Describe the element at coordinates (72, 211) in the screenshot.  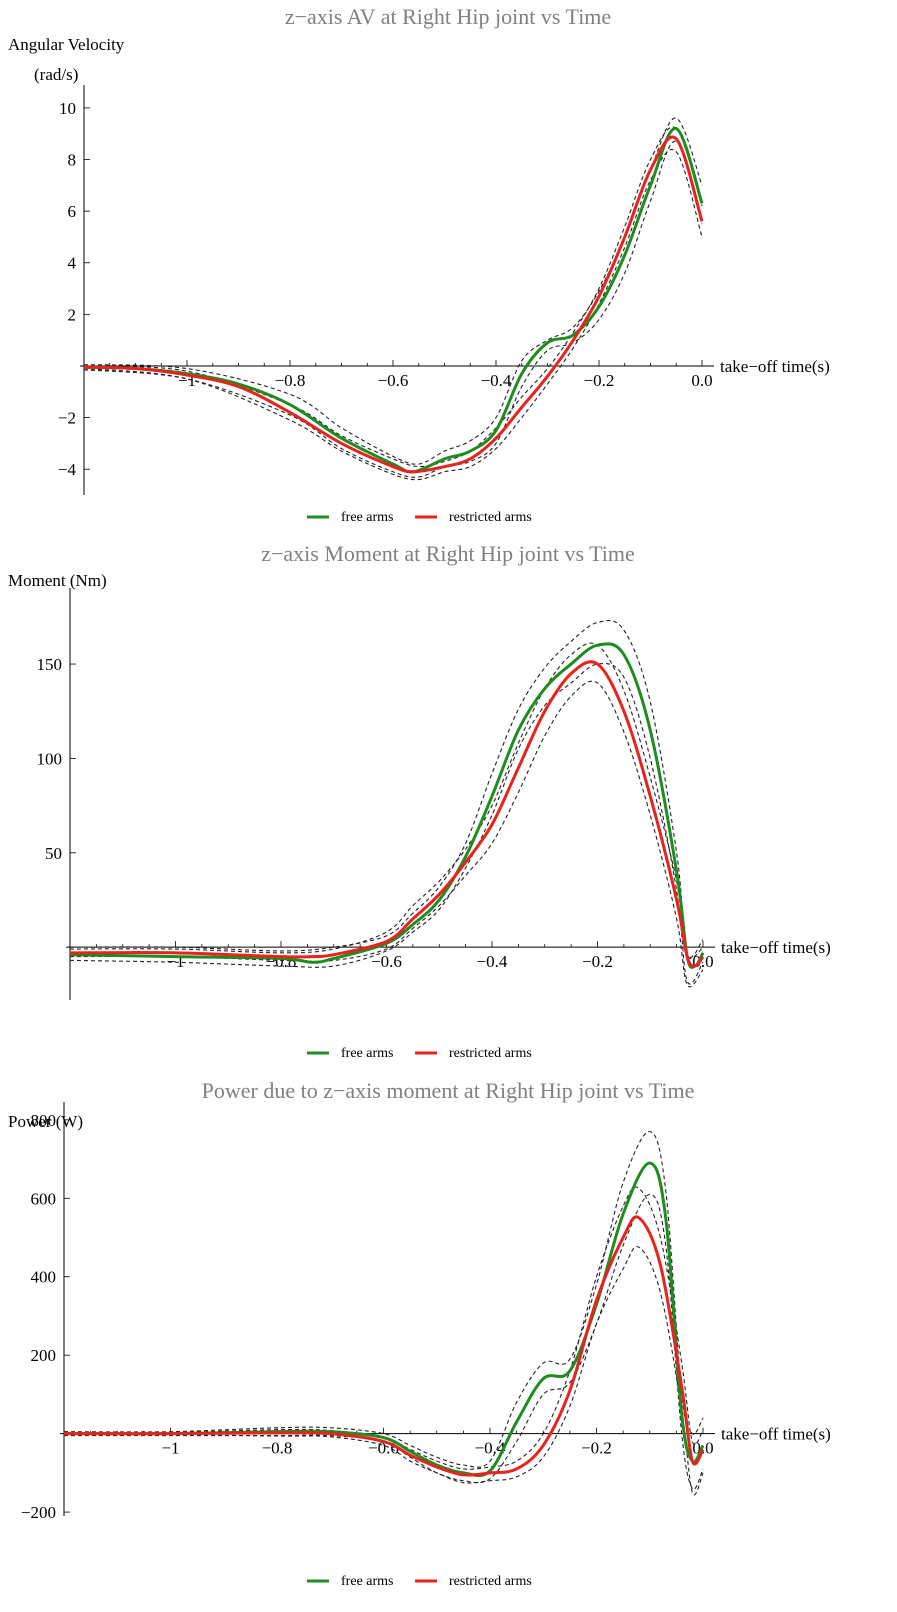
I see `y-tick-label: 6` at that location.